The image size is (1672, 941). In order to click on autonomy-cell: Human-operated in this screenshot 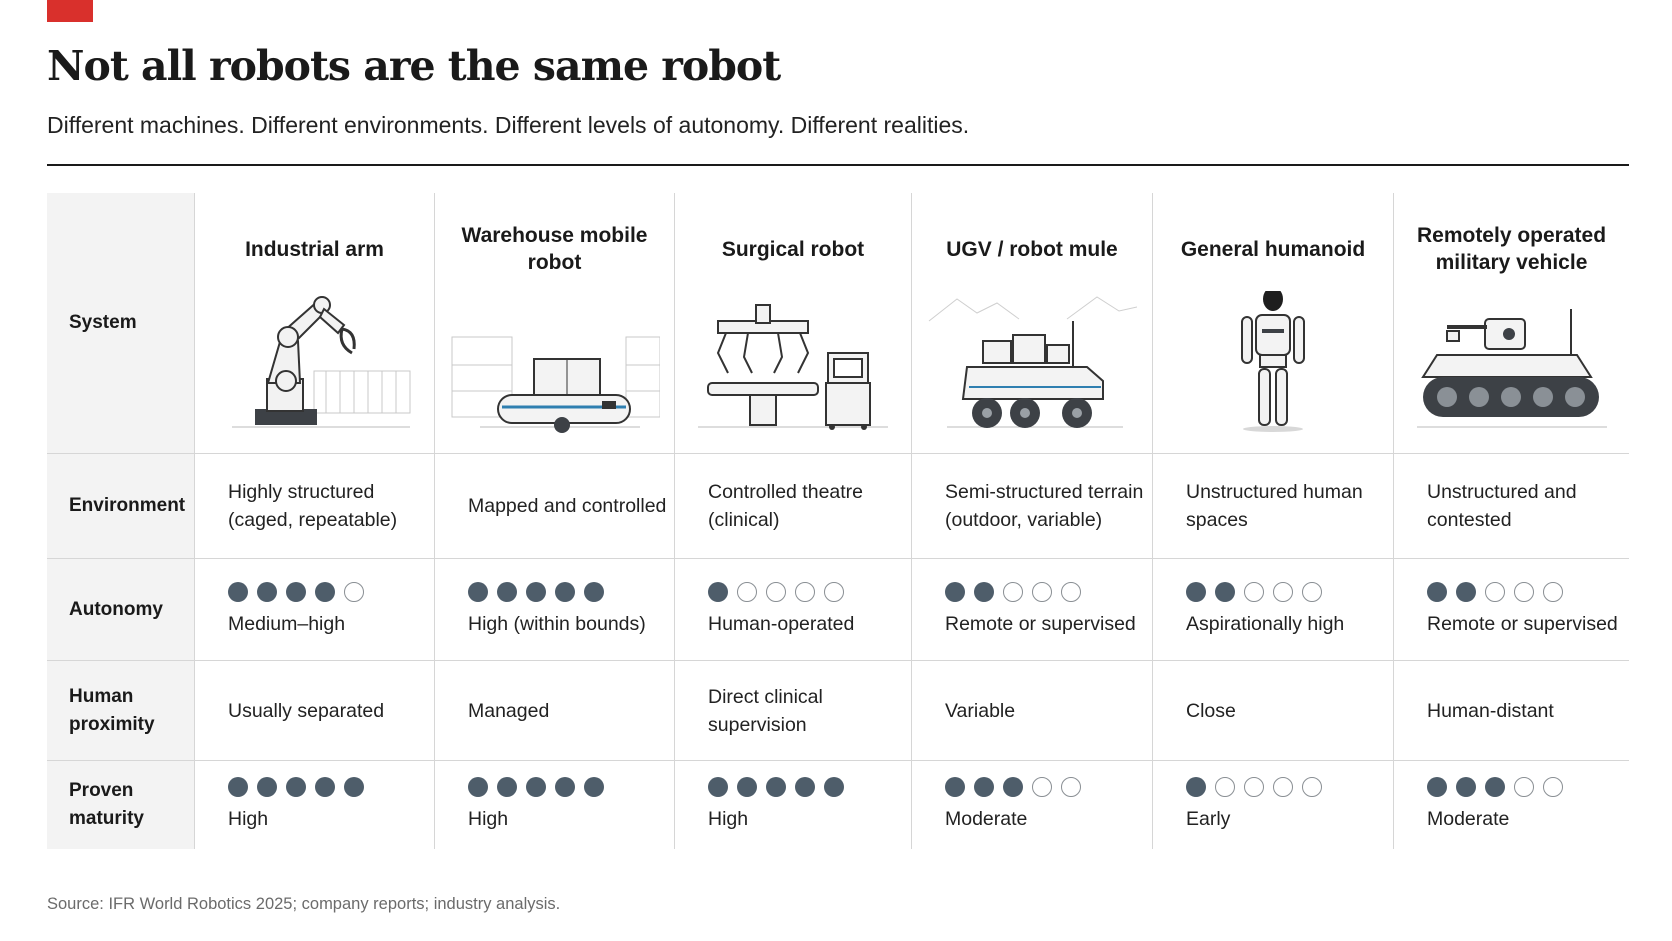, I will do `click(793, 610)`.